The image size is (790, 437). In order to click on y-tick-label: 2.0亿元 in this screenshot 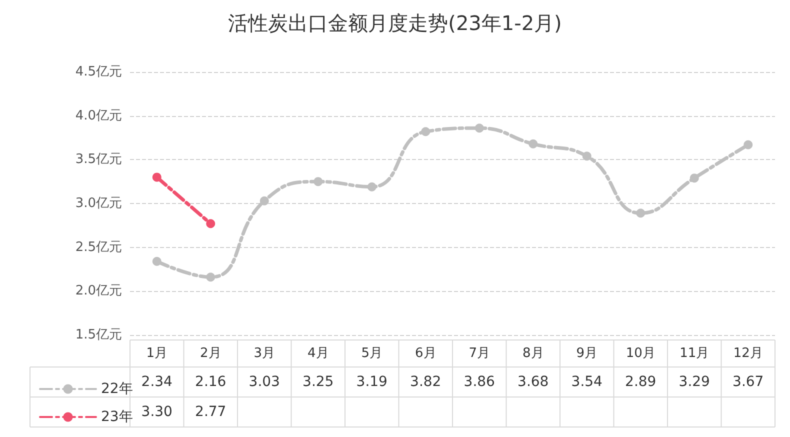, I will do `click(98, 291)`.